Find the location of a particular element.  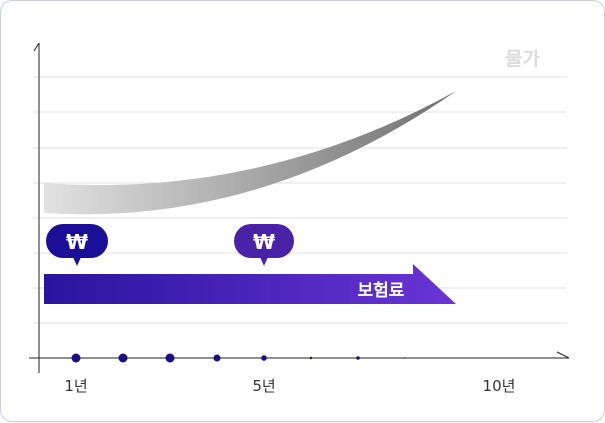

won-badge-2: ₩ is located at coordinates (264, 245).